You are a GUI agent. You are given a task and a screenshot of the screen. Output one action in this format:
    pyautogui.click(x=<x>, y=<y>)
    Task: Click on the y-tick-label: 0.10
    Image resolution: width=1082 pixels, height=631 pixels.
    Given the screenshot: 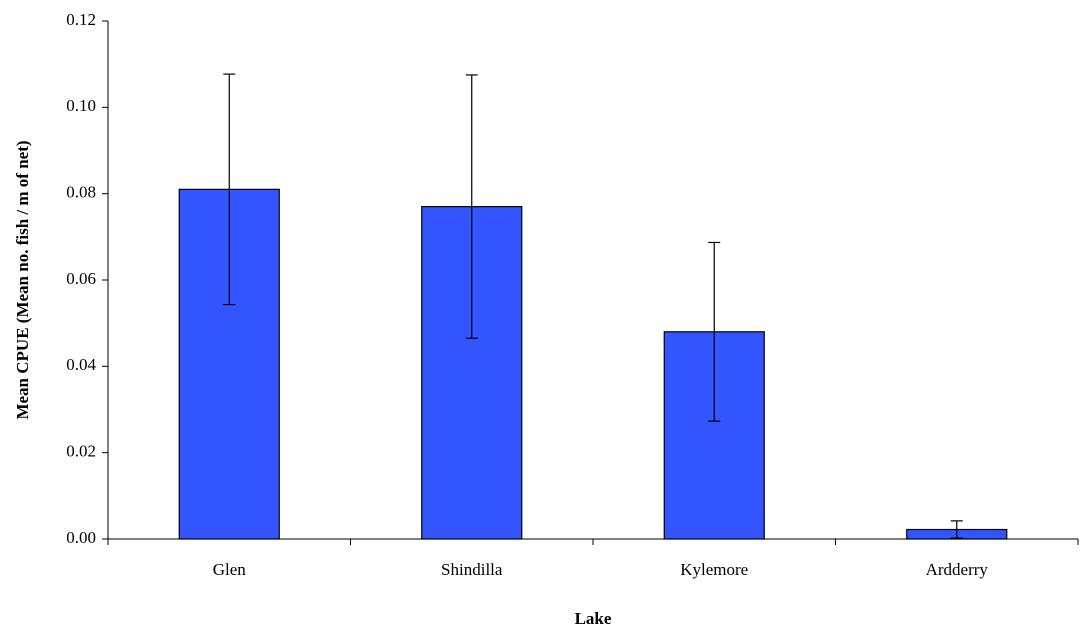 What is the action you would take?
    pyautogui.click(x=81, y=105)
    